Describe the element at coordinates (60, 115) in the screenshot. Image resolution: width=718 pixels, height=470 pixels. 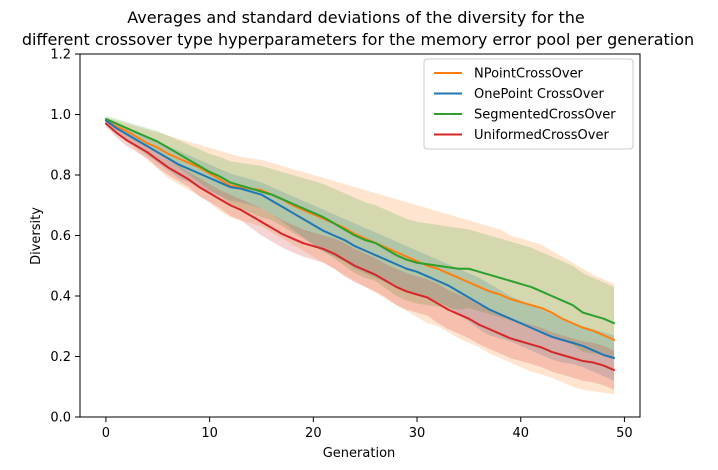
I see `y-tick-label: 1.0` at that location.